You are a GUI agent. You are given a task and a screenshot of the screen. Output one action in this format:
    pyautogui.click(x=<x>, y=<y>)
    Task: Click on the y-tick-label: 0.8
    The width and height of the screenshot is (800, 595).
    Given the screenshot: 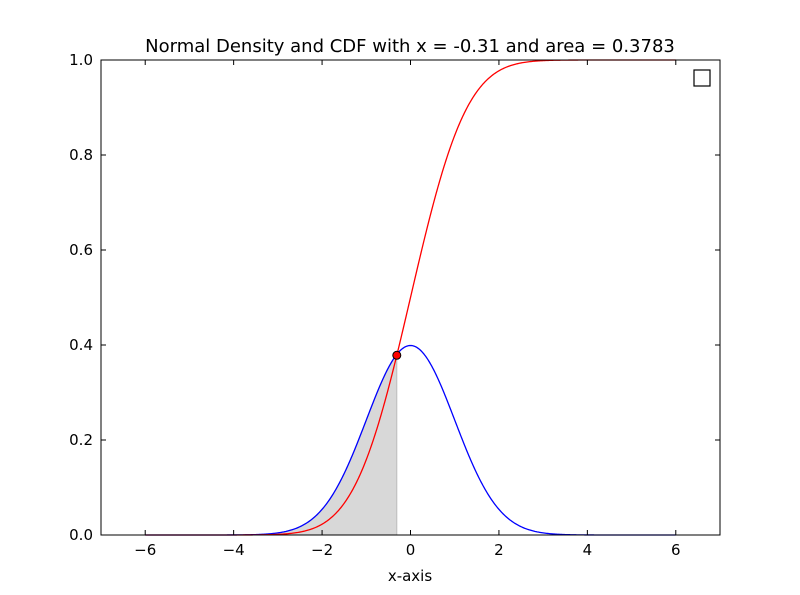 What is the action you would take?
    pyautogui.click(x=81, y=155)
    